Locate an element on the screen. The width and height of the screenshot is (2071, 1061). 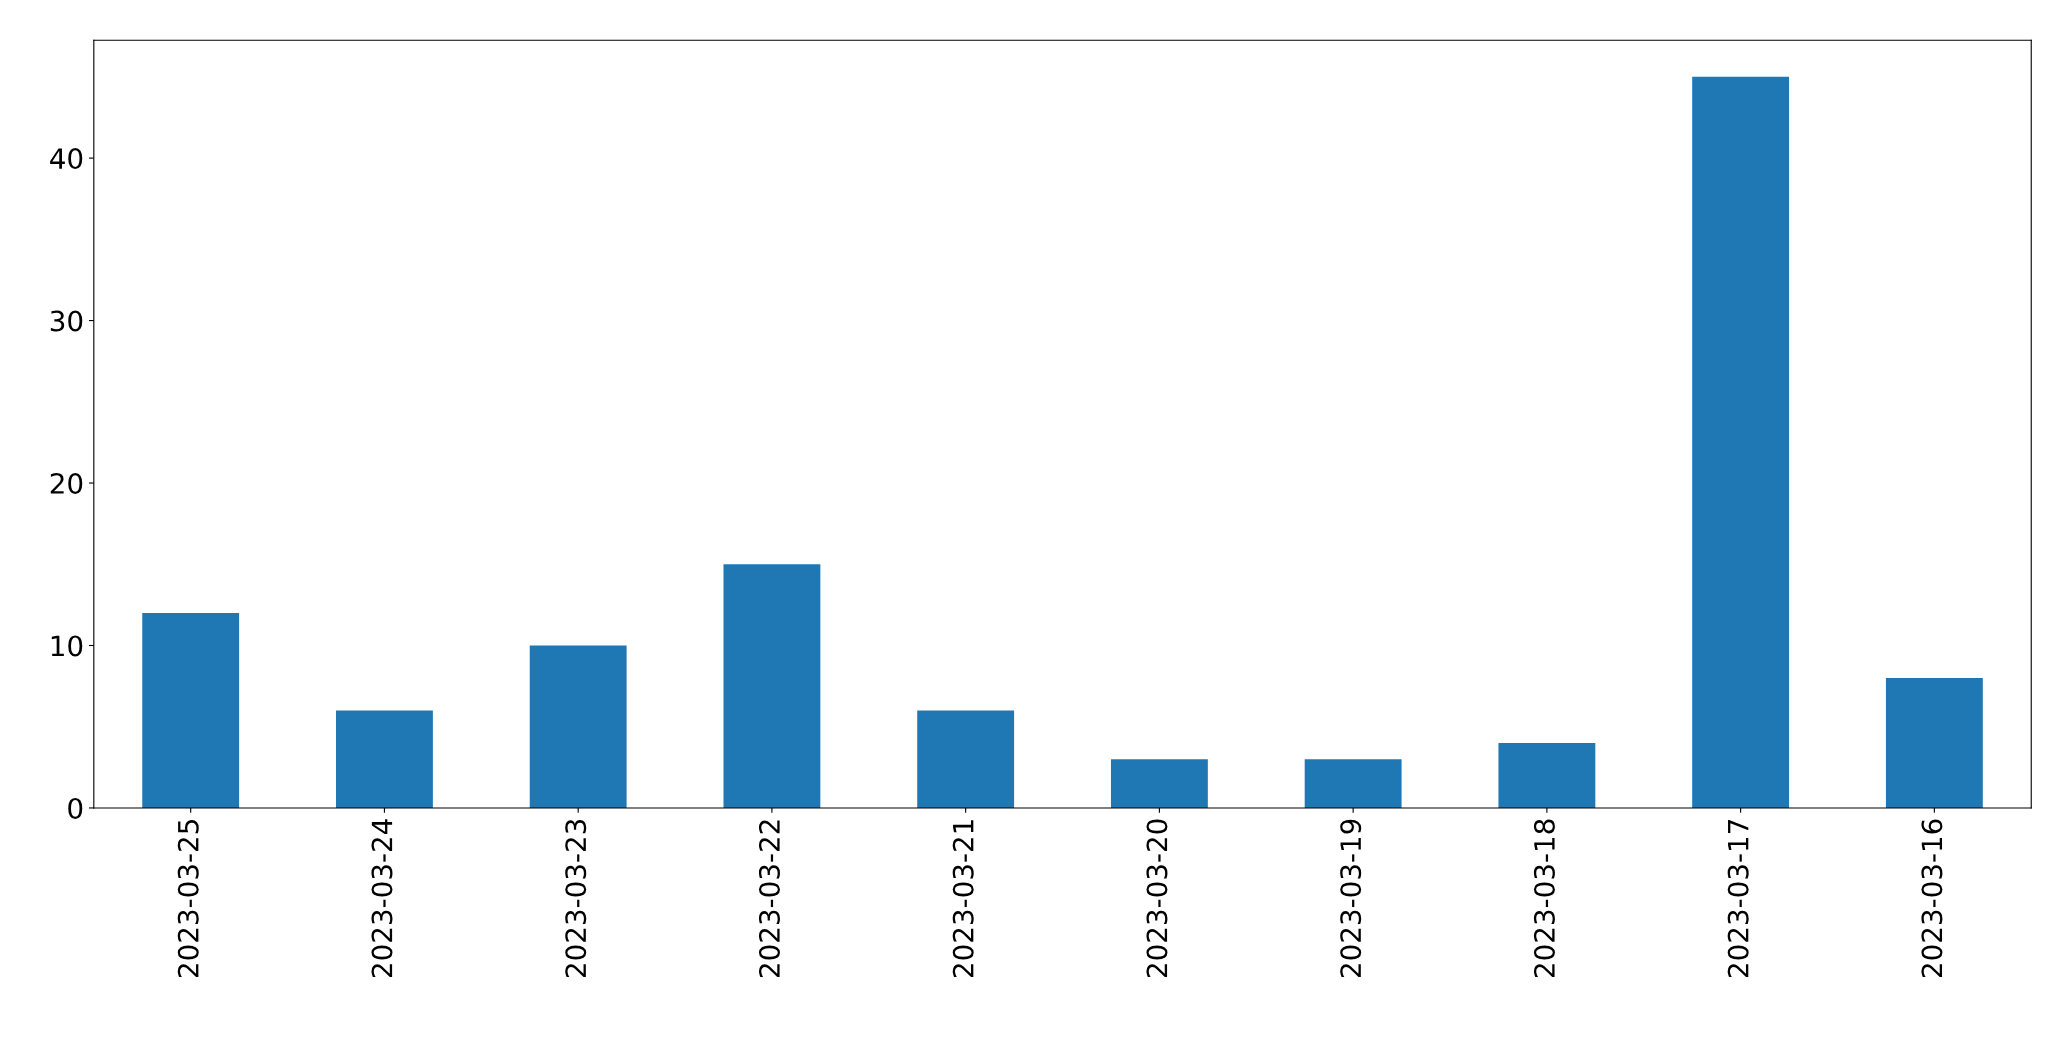
x-tick-label: 2023-03-17 is located at coordinates (1738, 899).